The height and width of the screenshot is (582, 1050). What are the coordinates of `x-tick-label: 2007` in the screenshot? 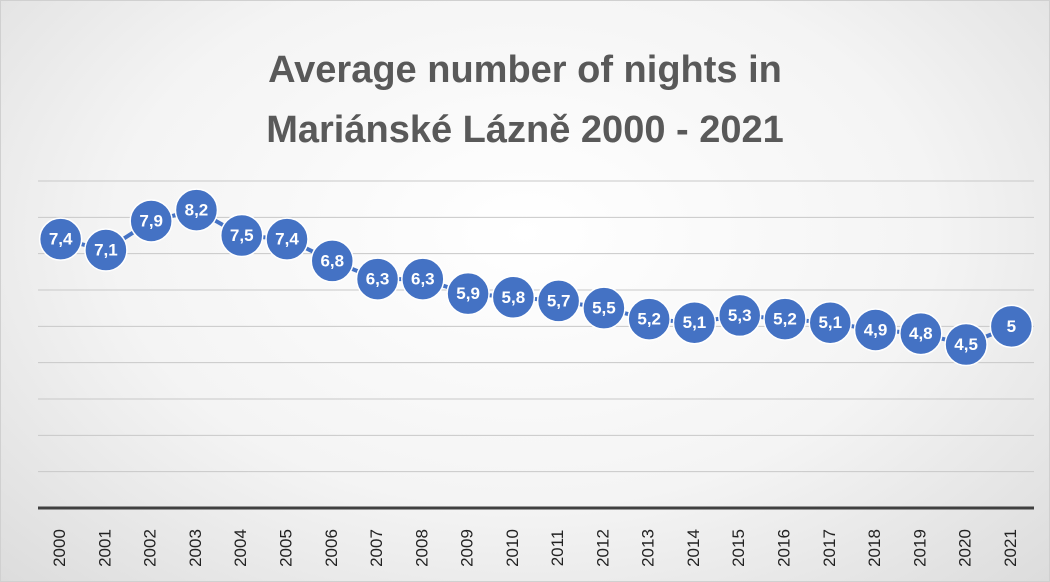 It's located at (376, 548).